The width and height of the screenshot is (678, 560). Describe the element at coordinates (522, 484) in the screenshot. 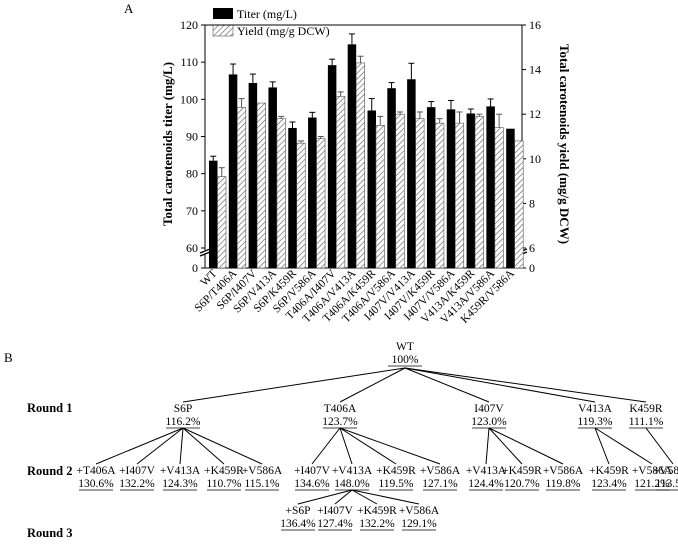

I see `round2-node-pct: 120.7%` at that location.